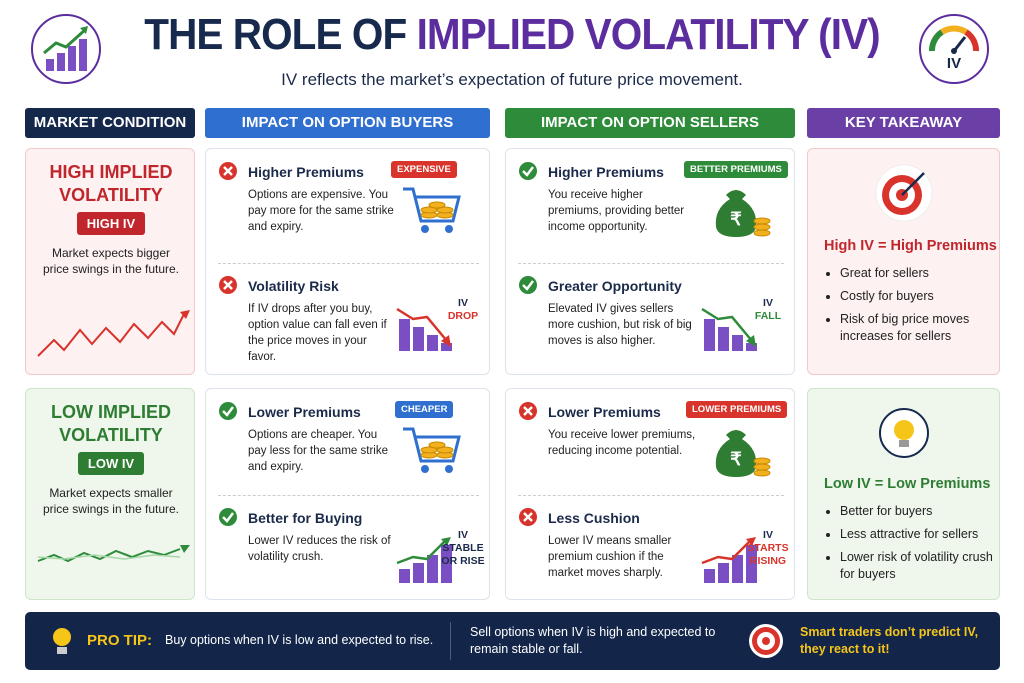 The width and height of the screenshot is (1024, 683). What do you see at coordinates (111, 223) in the screenshot?
I see `condition-badge: HIGH IV` at bounding box center [111, 223].